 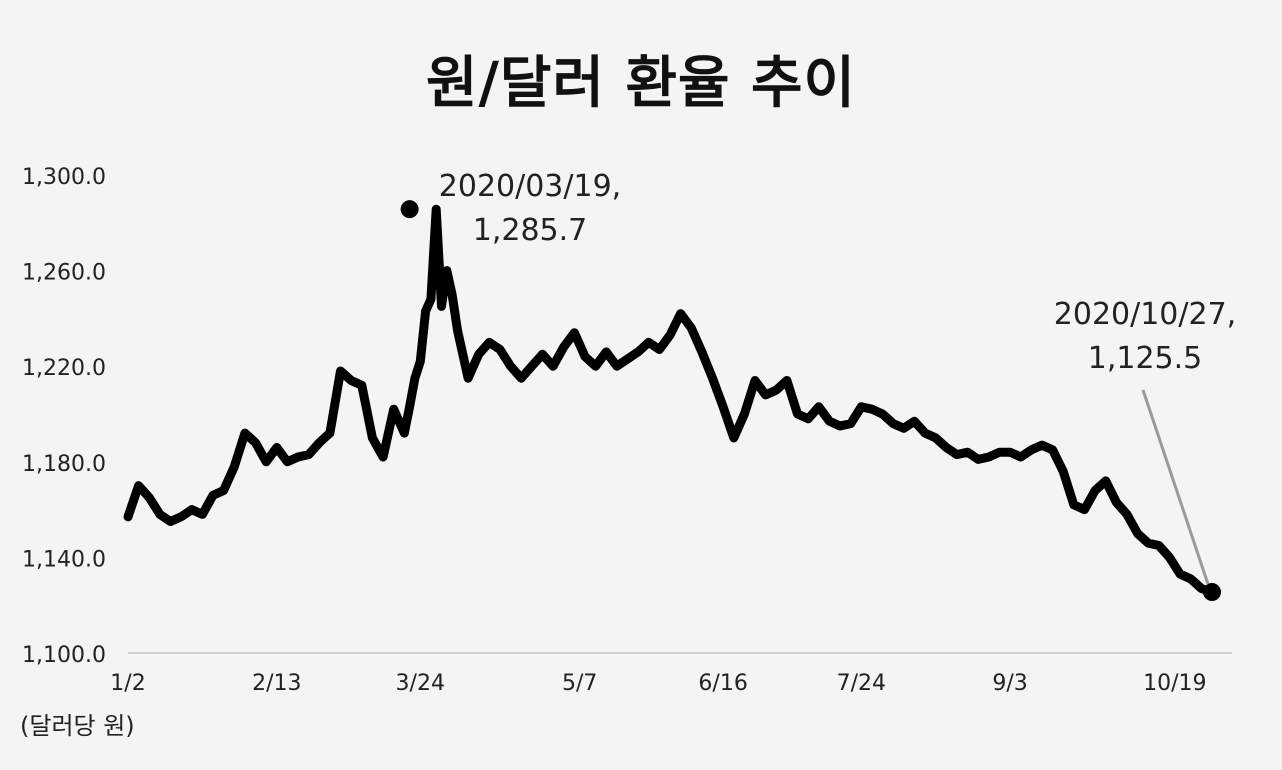 I want to click on y-tick-label: 1,140.0, so click(x=64, y=559).